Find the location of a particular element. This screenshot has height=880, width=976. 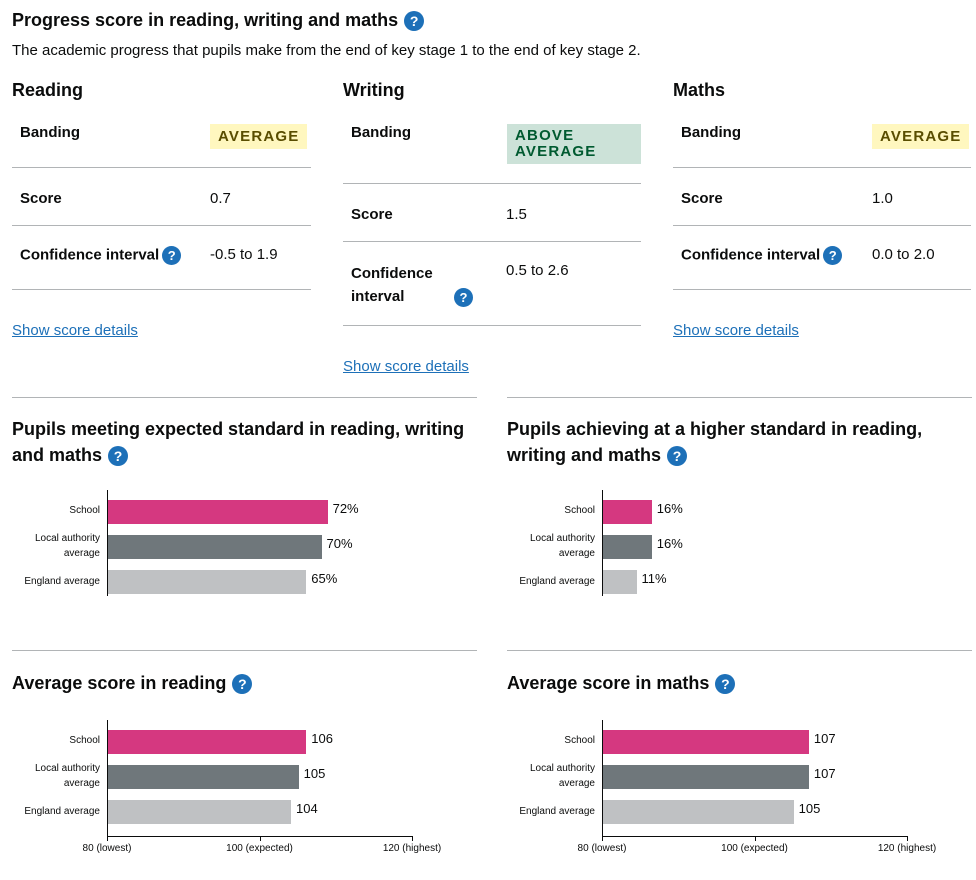

confidence-row: Confidence interval? 0.0 to 2.0 is located at coordinates (822, 258).